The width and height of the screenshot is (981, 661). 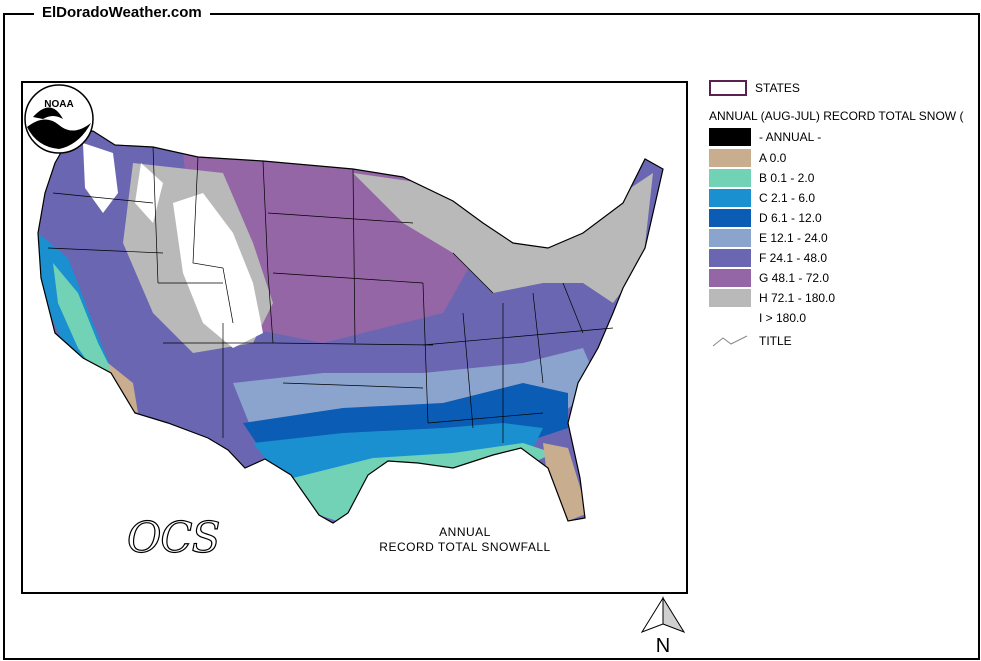 I want to click on legend-class-row: D 6.1 - 12.0, so click(x=765, y=218).